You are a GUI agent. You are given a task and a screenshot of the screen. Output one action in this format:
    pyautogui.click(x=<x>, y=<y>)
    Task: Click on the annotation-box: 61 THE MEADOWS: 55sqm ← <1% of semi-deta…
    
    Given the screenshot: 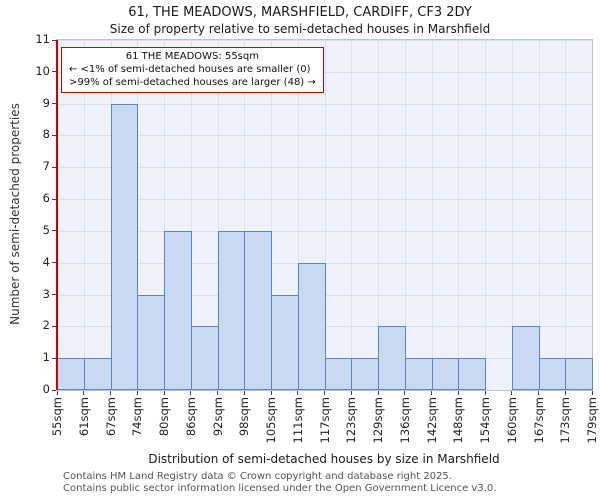 What is the action you would take?
    pyautogui.click(x=192, y=70)
    